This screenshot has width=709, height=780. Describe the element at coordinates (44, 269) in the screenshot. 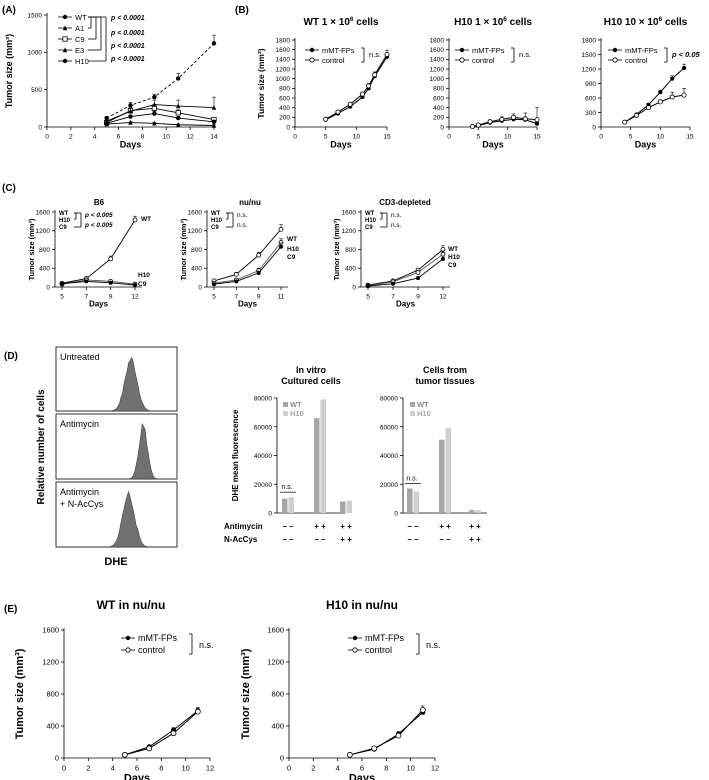

I see `y-tick-label: 400` at that location.